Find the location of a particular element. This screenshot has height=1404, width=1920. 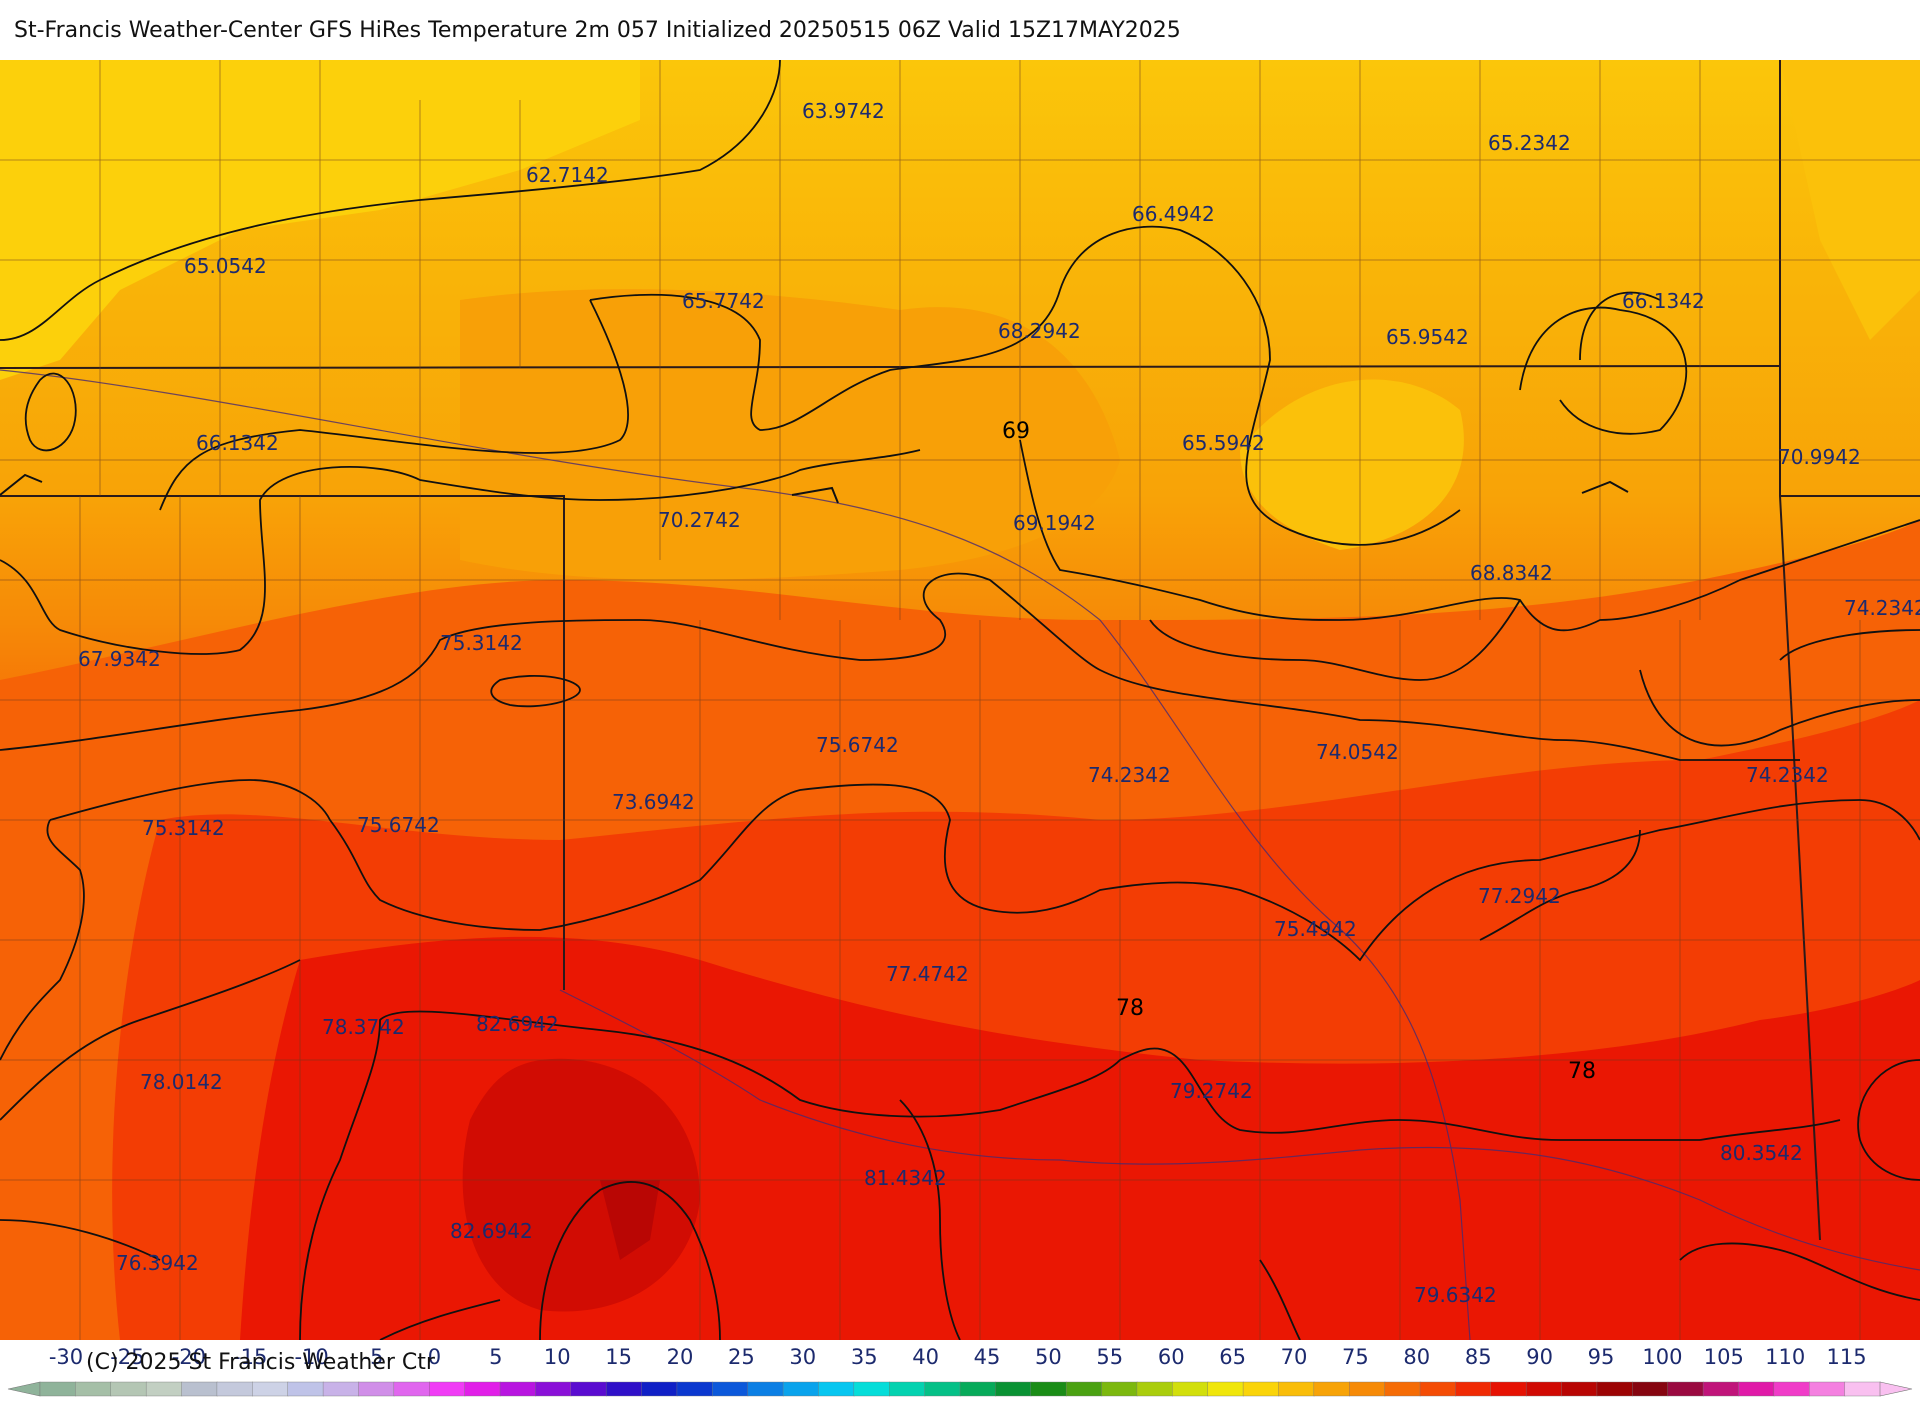

colorbar-tick-label: 65 is located at coordinates (1232, 1357).